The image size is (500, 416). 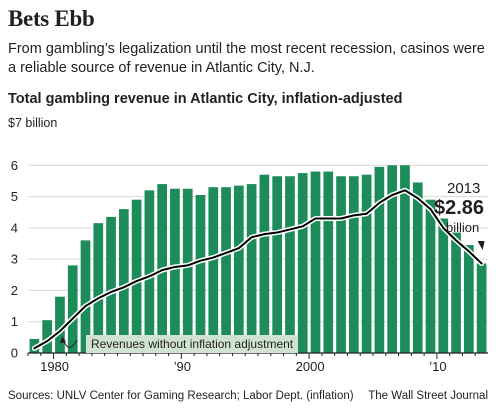 What do you see at coordinates (428, 396) in the screenshot?
I see `publisher-credit: The Wall Street Journal` at bounding box center [428, 396].